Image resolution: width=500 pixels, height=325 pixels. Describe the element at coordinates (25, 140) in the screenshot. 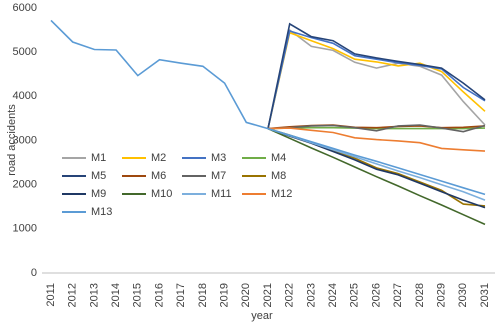

I see `y-tick-label: 3000` at that location.